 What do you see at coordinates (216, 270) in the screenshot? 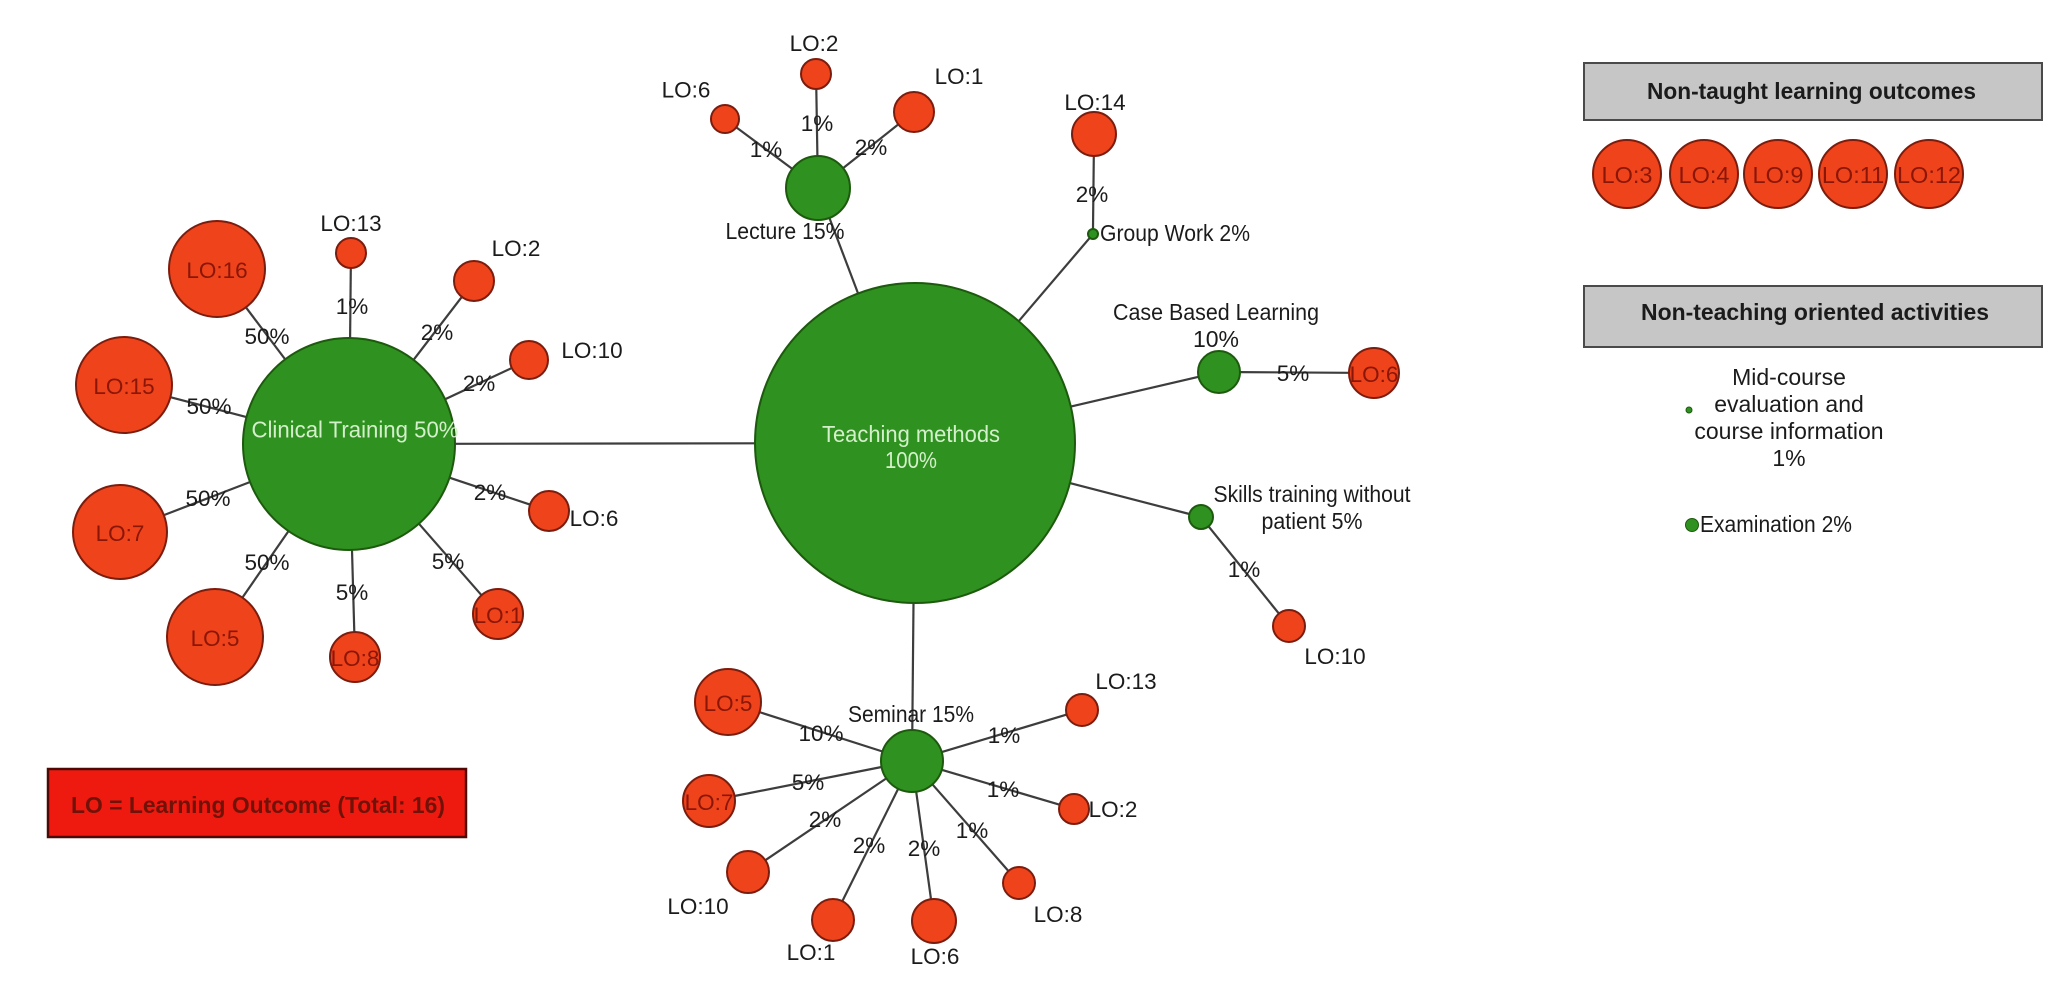
I see `svg-text: LO:16` at bounding box center [216, 270].